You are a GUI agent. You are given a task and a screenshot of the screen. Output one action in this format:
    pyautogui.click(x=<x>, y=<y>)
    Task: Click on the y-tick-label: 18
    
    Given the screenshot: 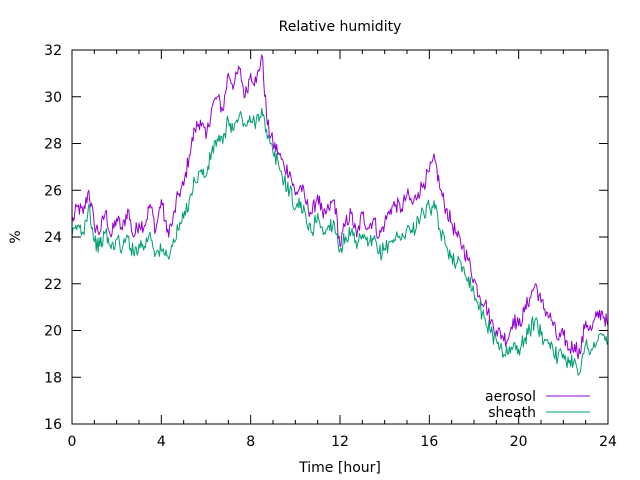 What is the action you would take?
    pyautogui.click(x=53, y=378)
    